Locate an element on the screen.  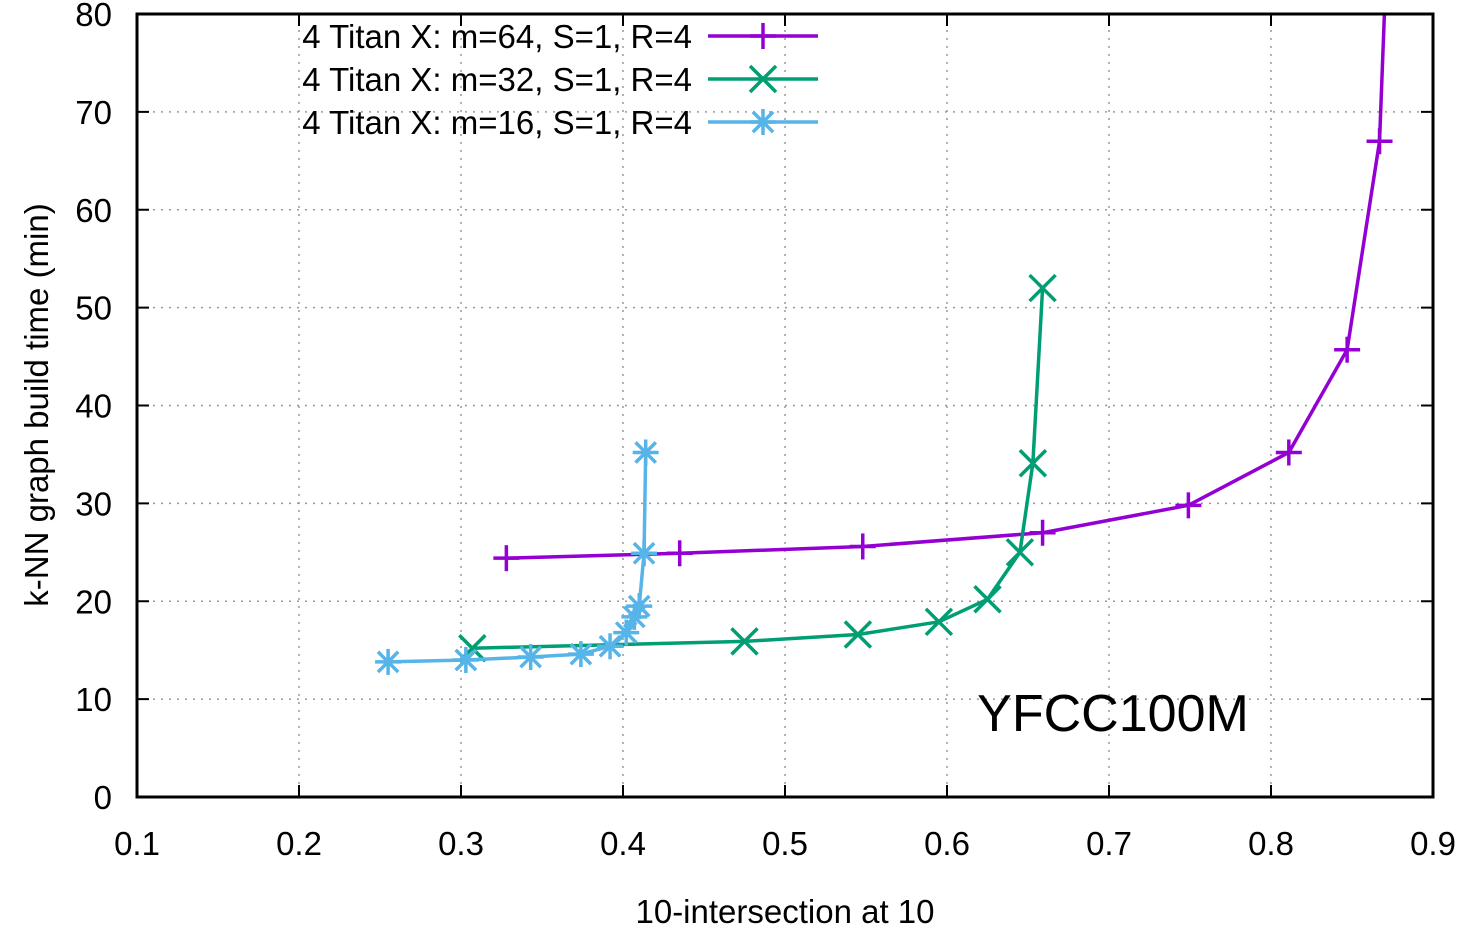
x-tick-label: 0.4 is located at coordinates (623, 843).